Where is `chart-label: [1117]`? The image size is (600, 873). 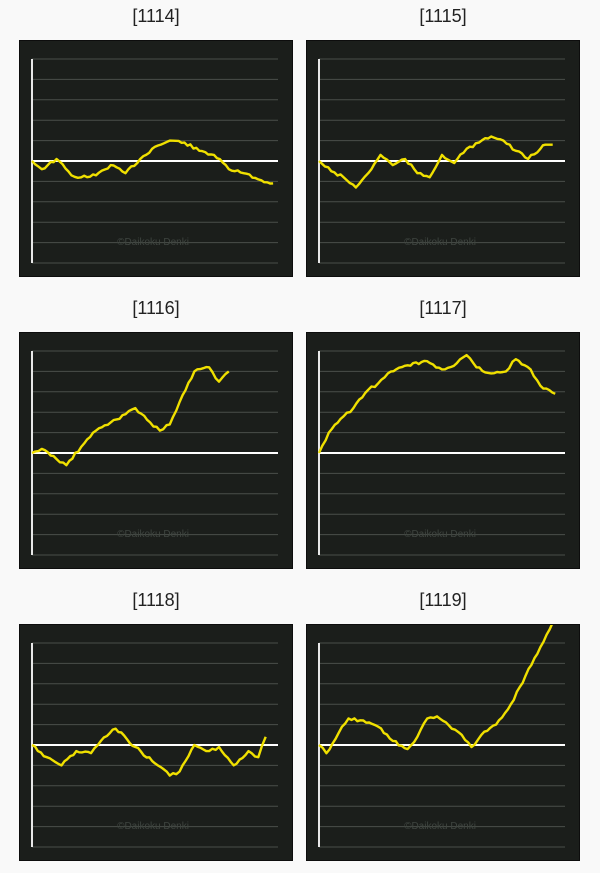
chart-label: [1117] is located at coordinates (443, 308).